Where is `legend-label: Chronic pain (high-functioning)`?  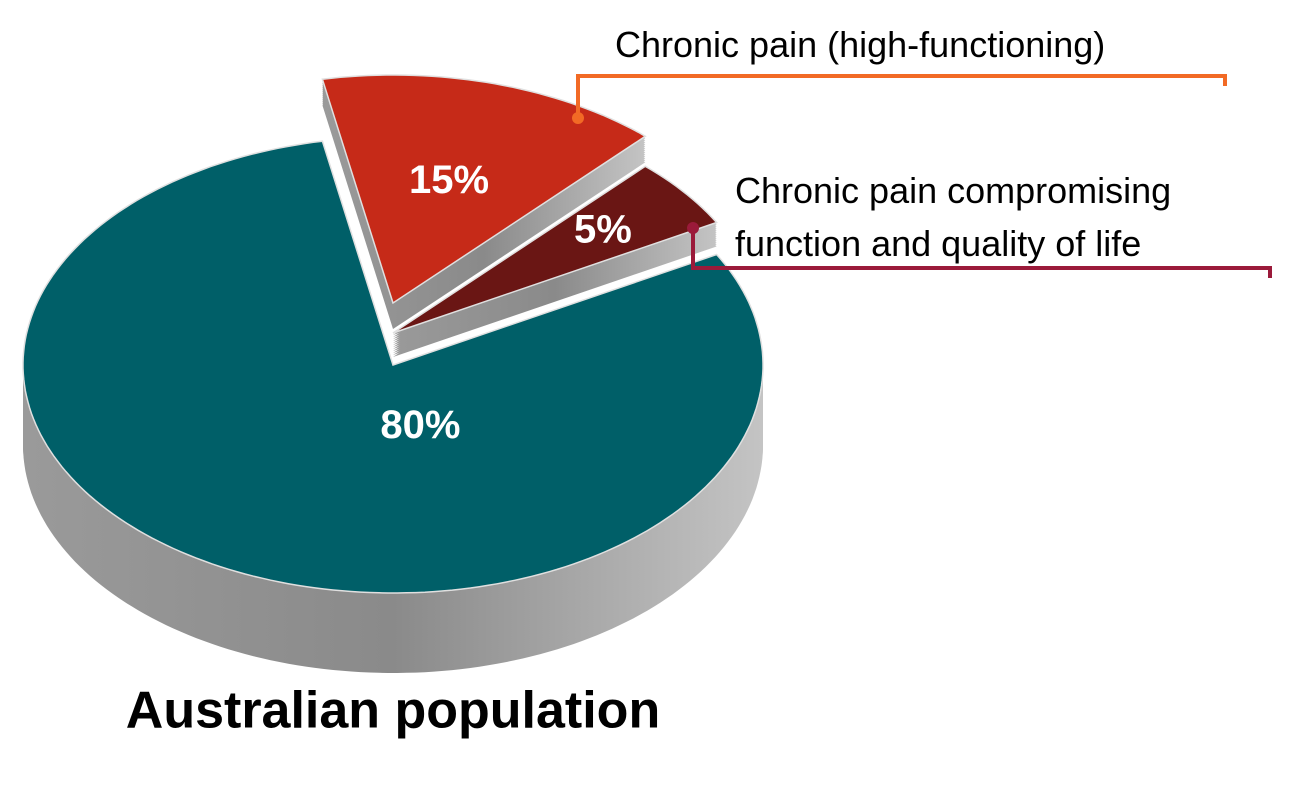
legend-label: Chronic pain (high-functioning) is located at coordinates (860, 44).